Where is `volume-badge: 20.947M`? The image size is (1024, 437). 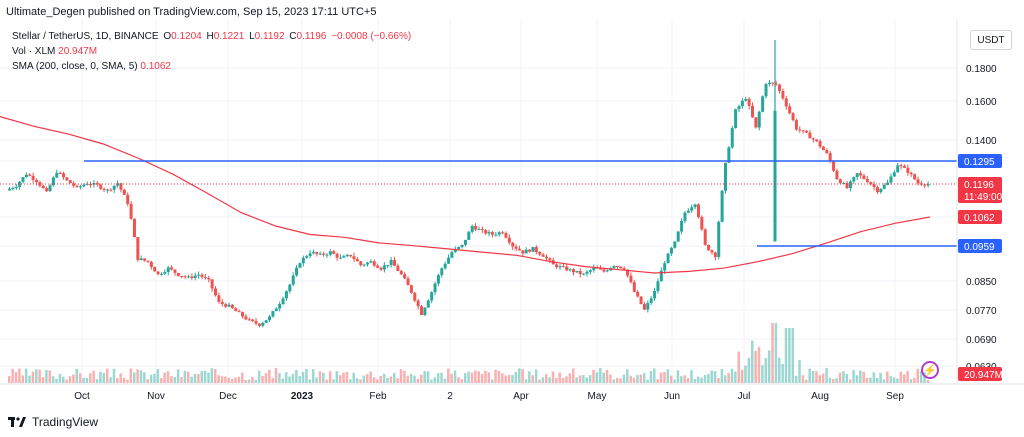 volume-badge: 20.947M is located at coordinates (980, 374).